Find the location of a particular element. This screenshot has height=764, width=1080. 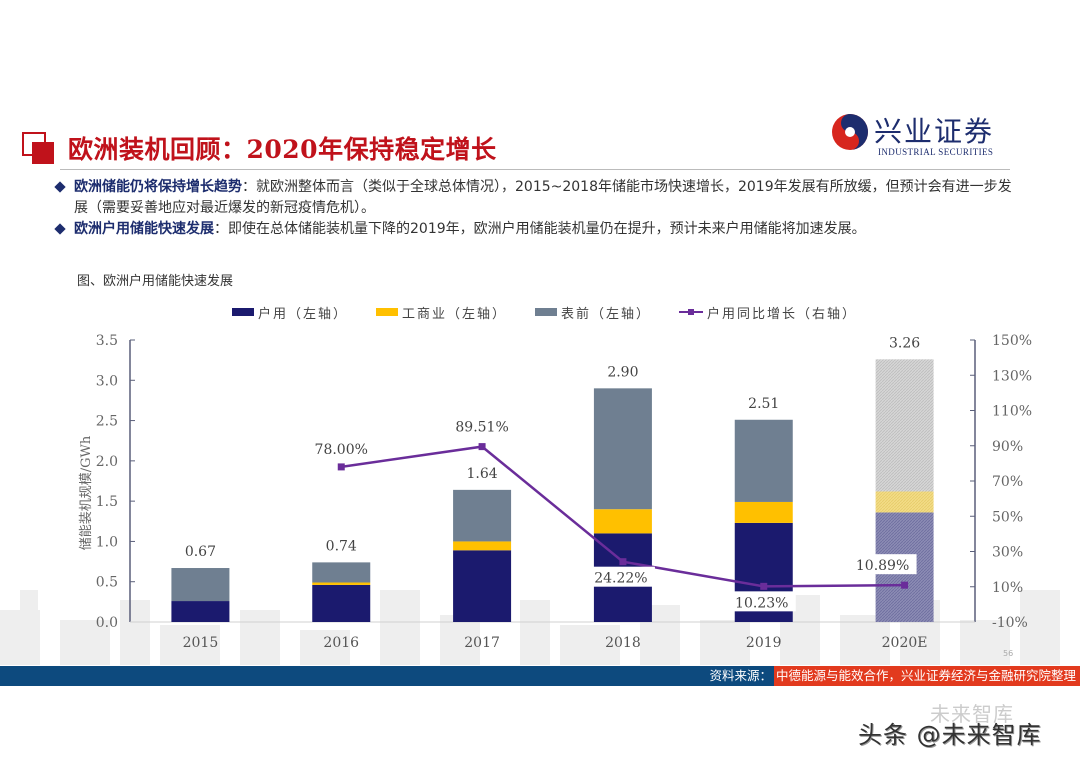

x-tick-label: 2017 is located at coordinates (482, 643).